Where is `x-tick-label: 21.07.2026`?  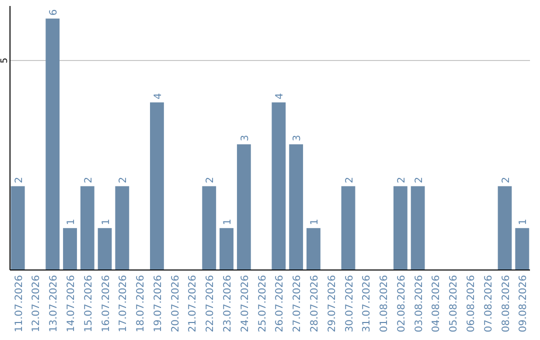
x-tick-label: 21.07.2026 is located at coordinates (193, 303).